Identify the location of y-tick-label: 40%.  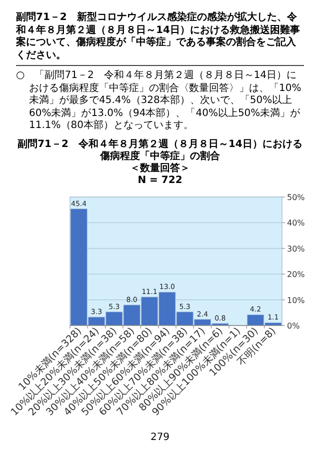
(296, 223).